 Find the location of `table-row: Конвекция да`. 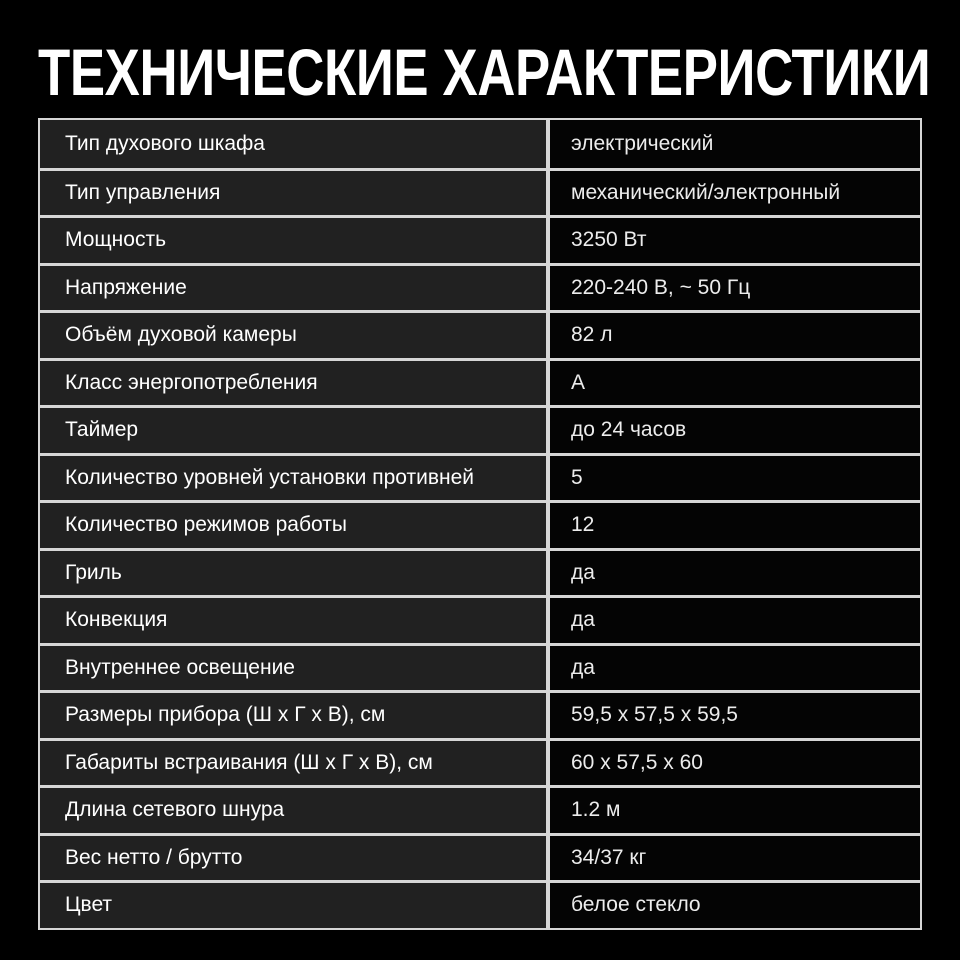

table-row: Конвекция да is located at coordinates (480, 619).